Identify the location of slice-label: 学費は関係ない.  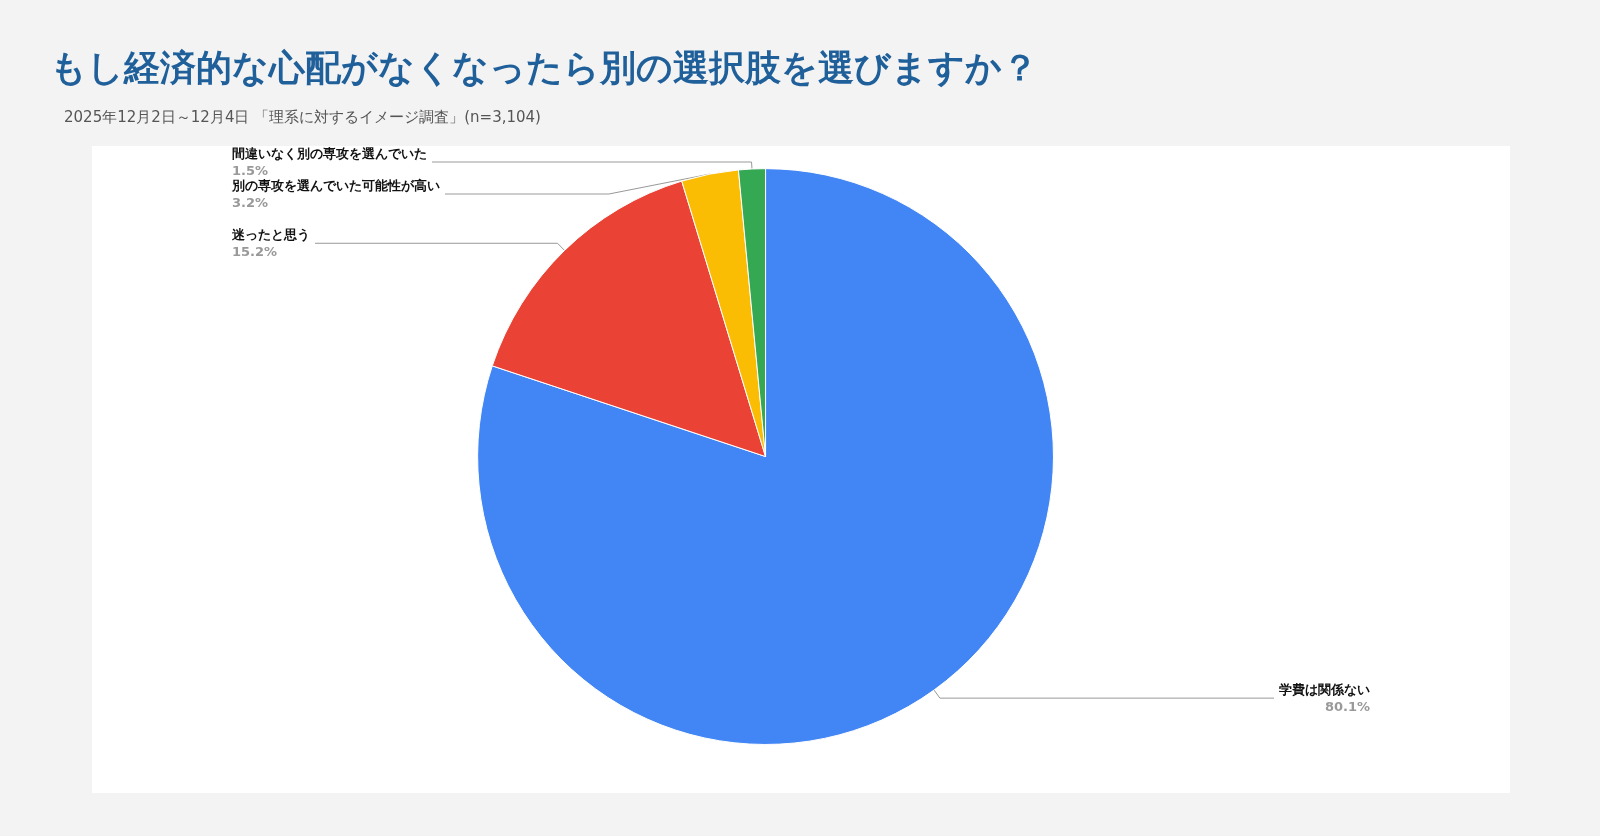
(1324, 690).